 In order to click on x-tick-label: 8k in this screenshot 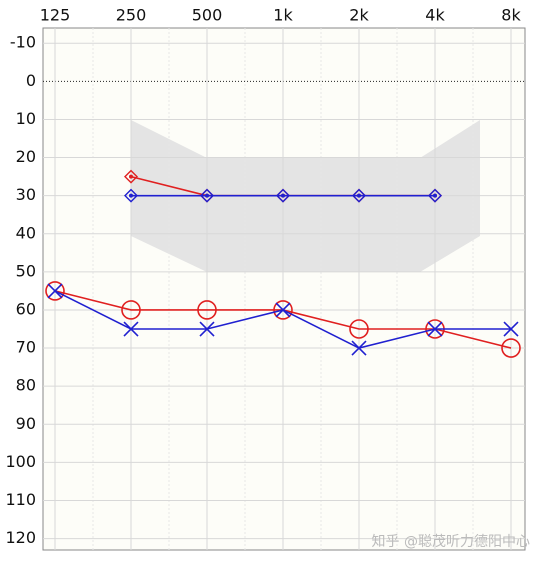, I will do `click(511, 15)`.